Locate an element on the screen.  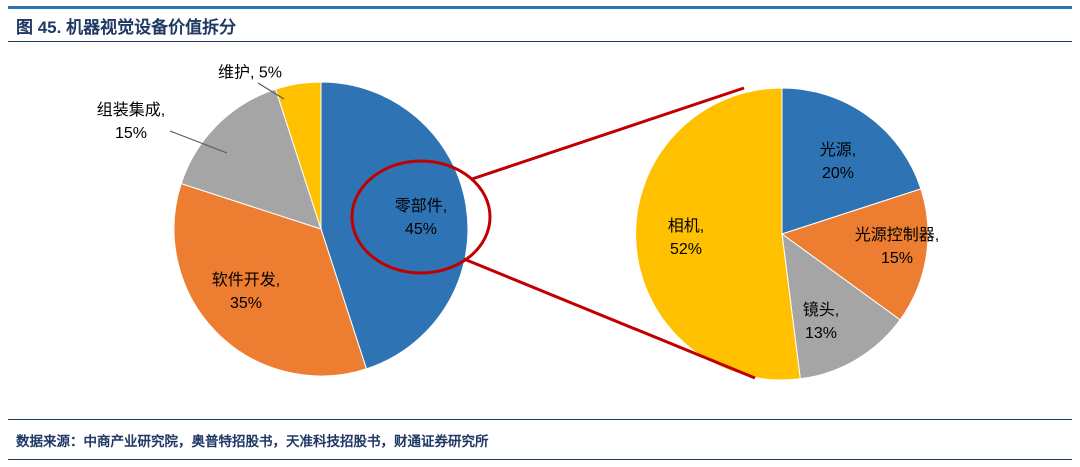
pie-slice-light-source is located at coordinates (851, 161).